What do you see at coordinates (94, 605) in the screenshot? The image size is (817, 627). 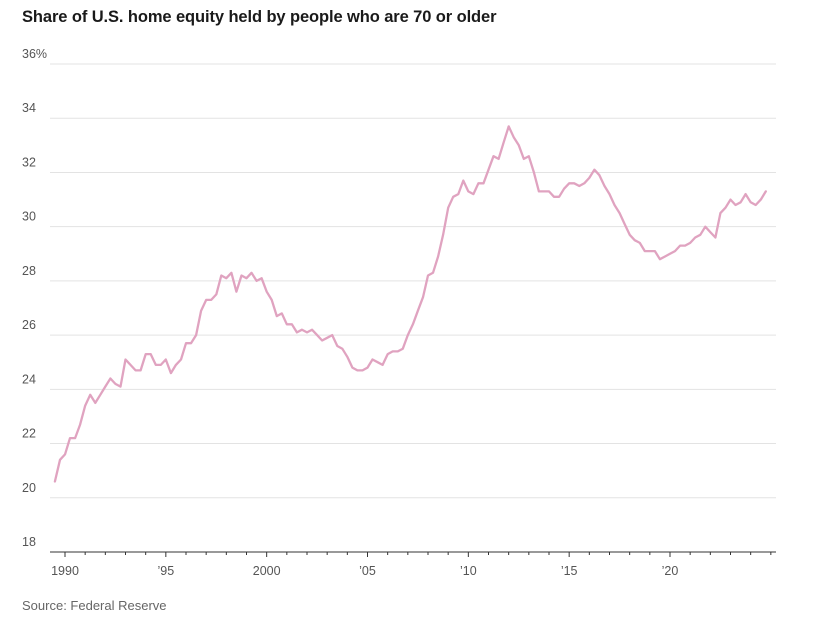 I see `source-note: Source: Federal Reserve` at bounding box center [94, 605].